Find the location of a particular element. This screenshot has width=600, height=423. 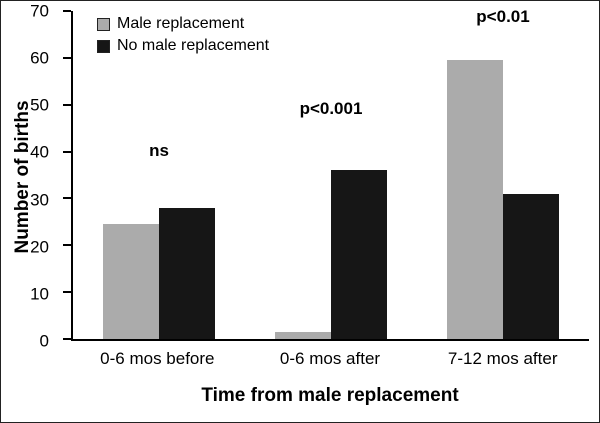

x-category-label: 0-6 mos after is located at coordinates (330, 358).